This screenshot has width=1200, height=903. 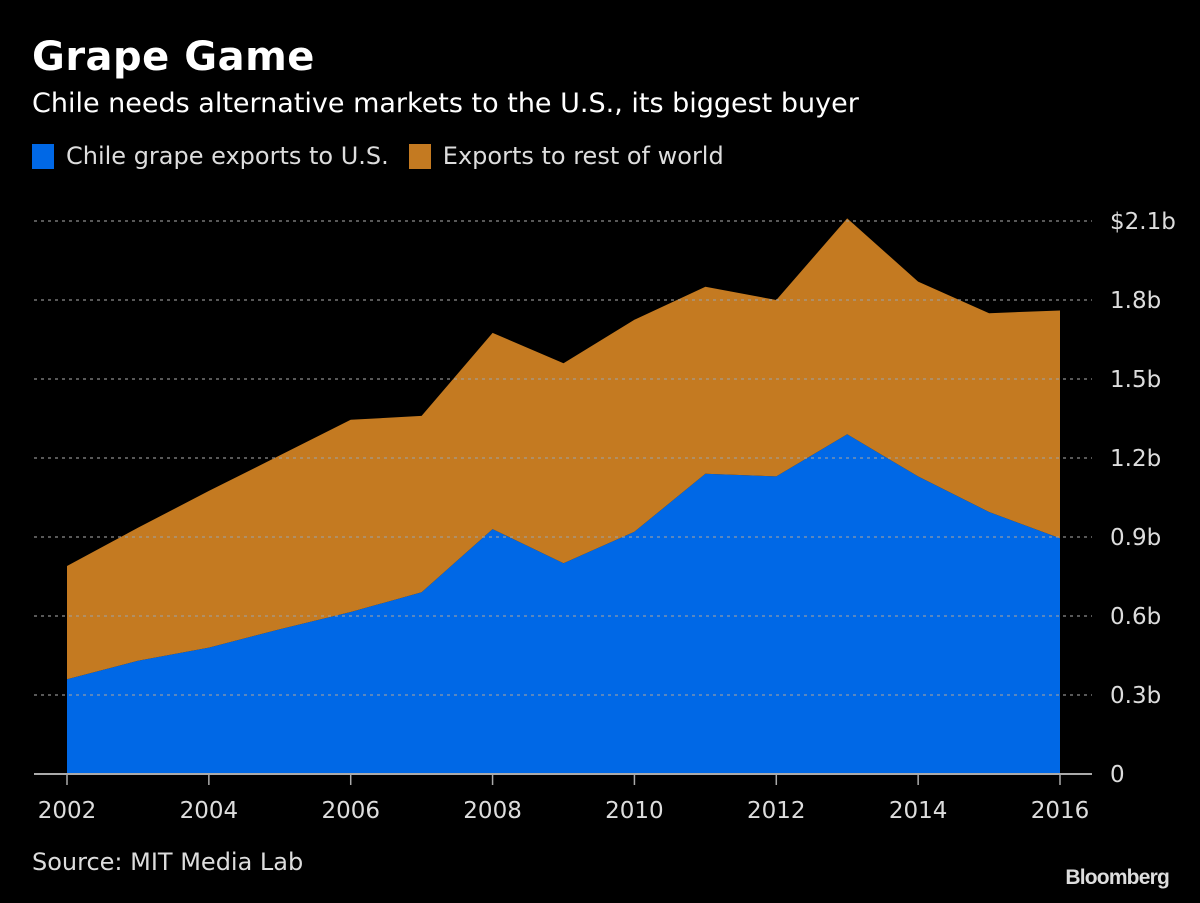 What do you see at coordinates (168, 862) in the screenshot?
I see `source-note: Source: MIT Media Lab` at bounding box center [168, 862].